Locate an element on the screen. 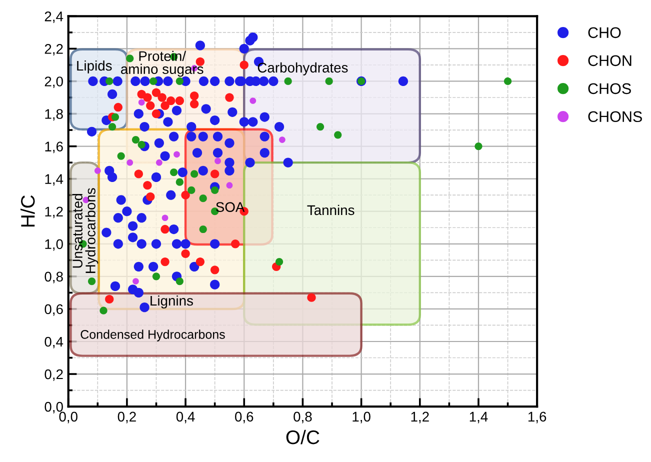 This screenshot has height=462, width=651. y-tick-label: 1,8 is located at coordinates (54, 115).